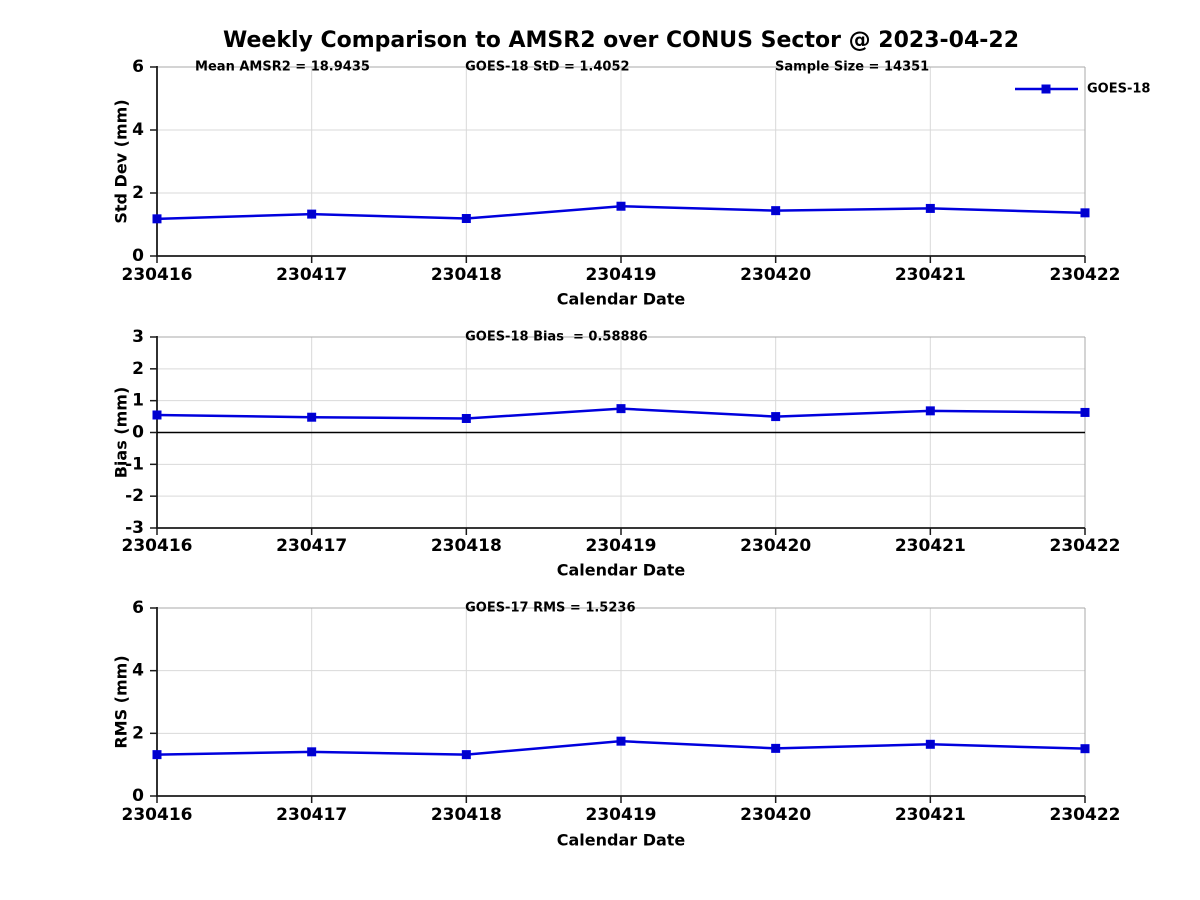 The width and height of the screenshot is (1200, 900). What do you see at coordinates (852, 67) in the screenshot?
I see `annotation-text: Sample Size = 14351` at bounding box center [852, 67].